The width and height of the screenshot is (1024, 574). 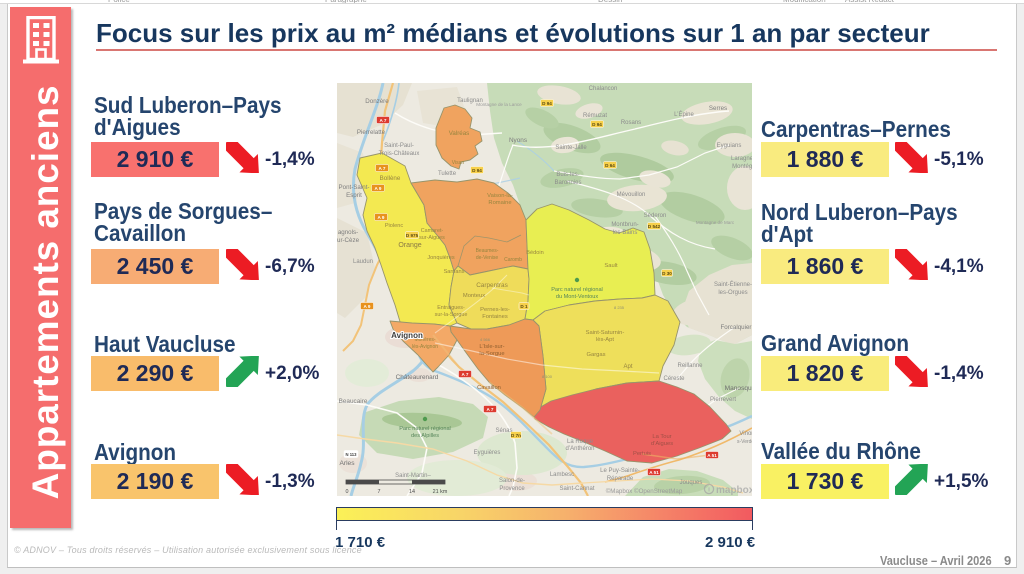 What do you see at coordinates (371, 132) in the screenshot?
I see `svg-text: Pierrelatte` at bounding box center [371, 132].